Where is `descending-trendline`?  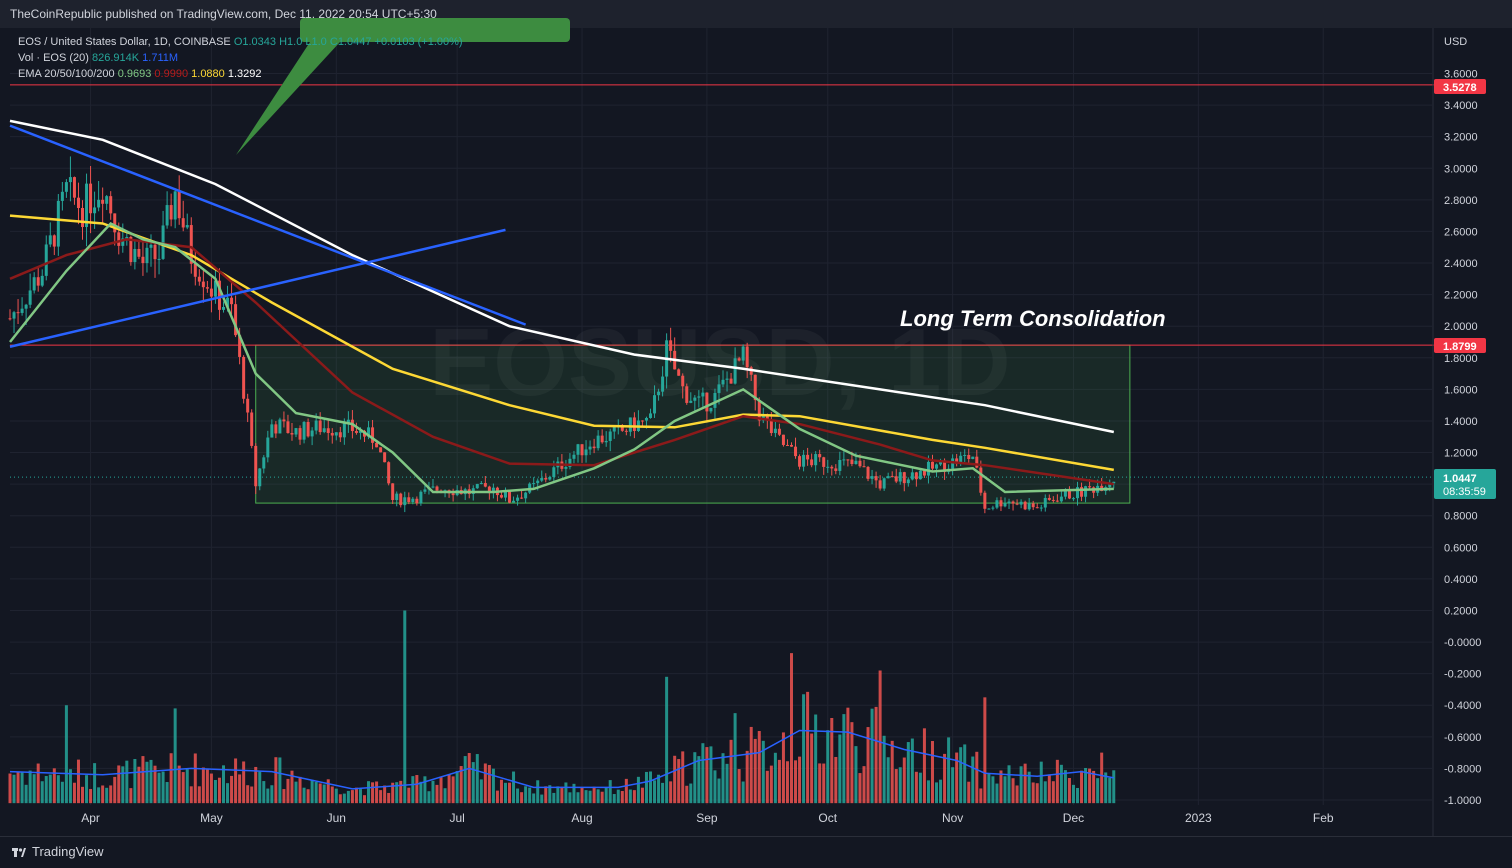
descending-trendline is located at coordinates (268, 225).